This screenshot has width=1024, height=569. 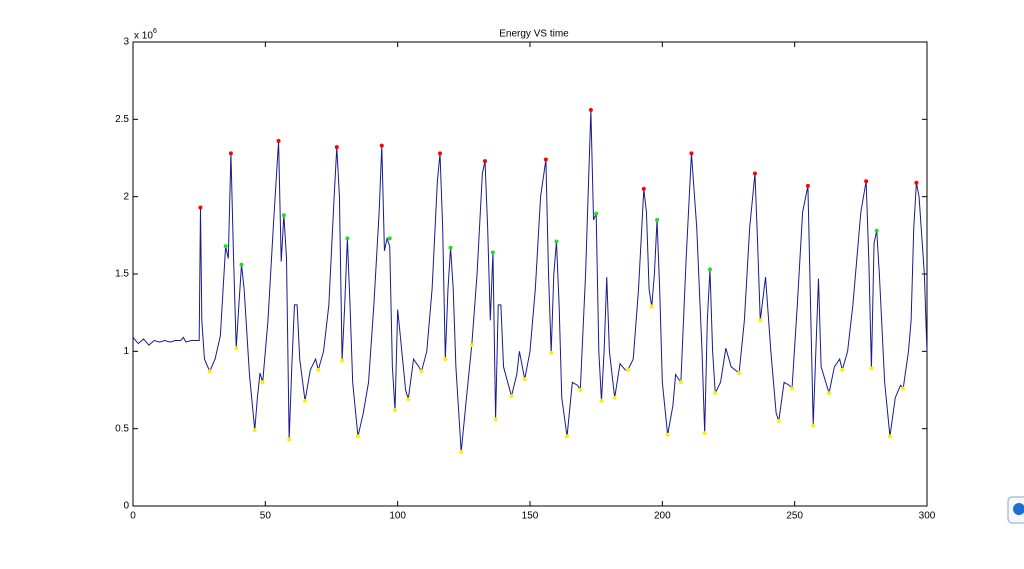 I want to click on y-tick-label: 0, so click(x=126, y=506).